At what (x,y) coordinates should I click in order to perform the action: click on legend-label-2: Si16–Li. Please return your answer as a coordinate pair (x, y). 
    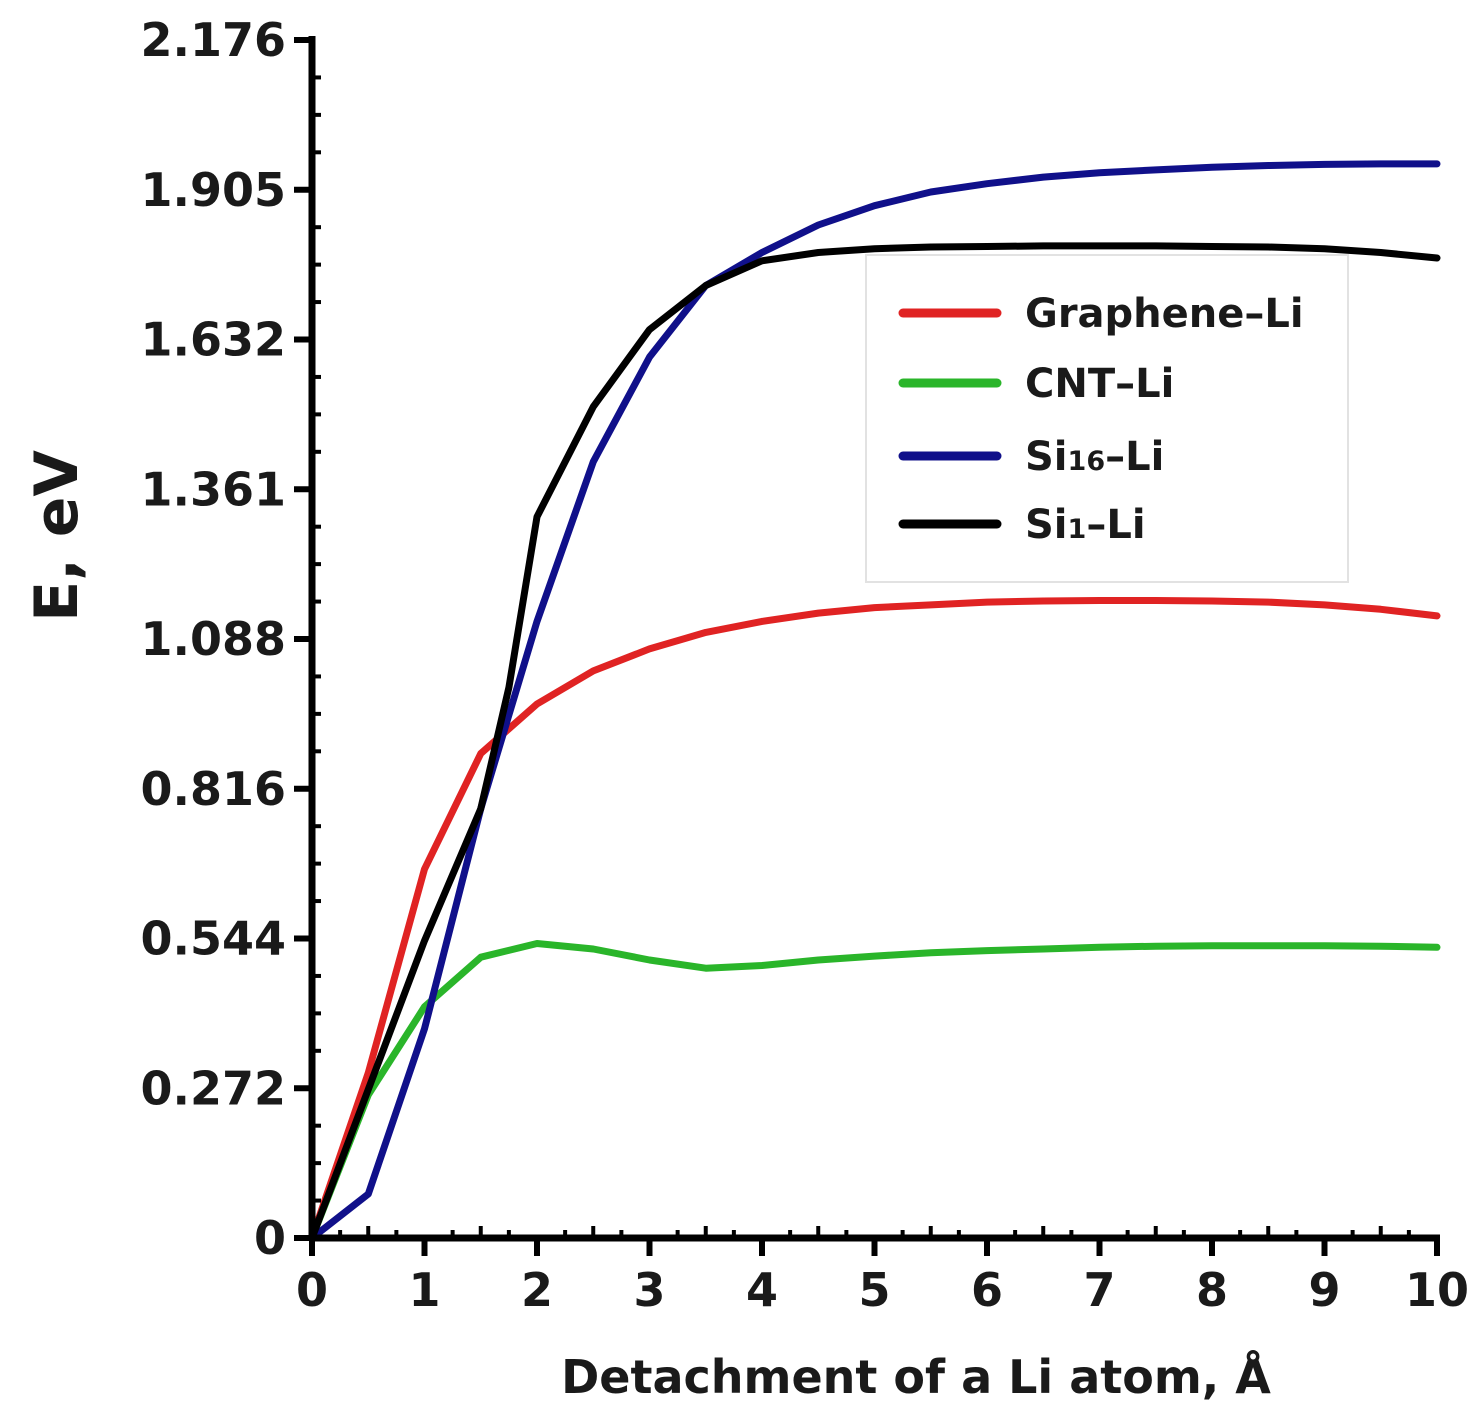
    Looking at the image, I should click on (1094, 457).